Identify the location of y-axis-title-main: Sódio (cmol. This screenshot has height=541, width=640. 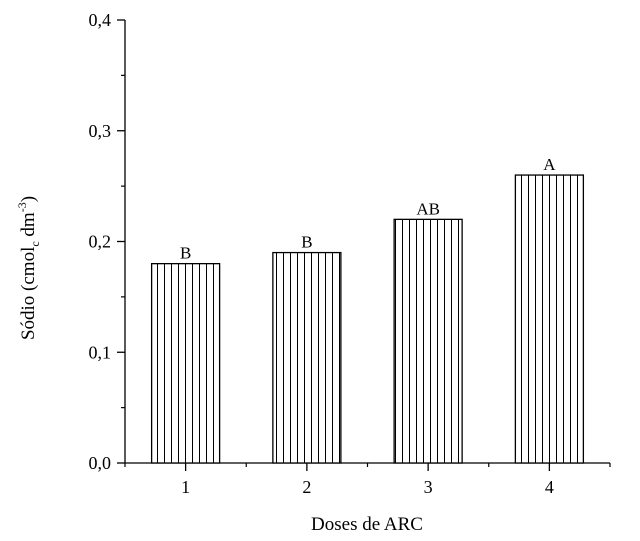
(28, 293).